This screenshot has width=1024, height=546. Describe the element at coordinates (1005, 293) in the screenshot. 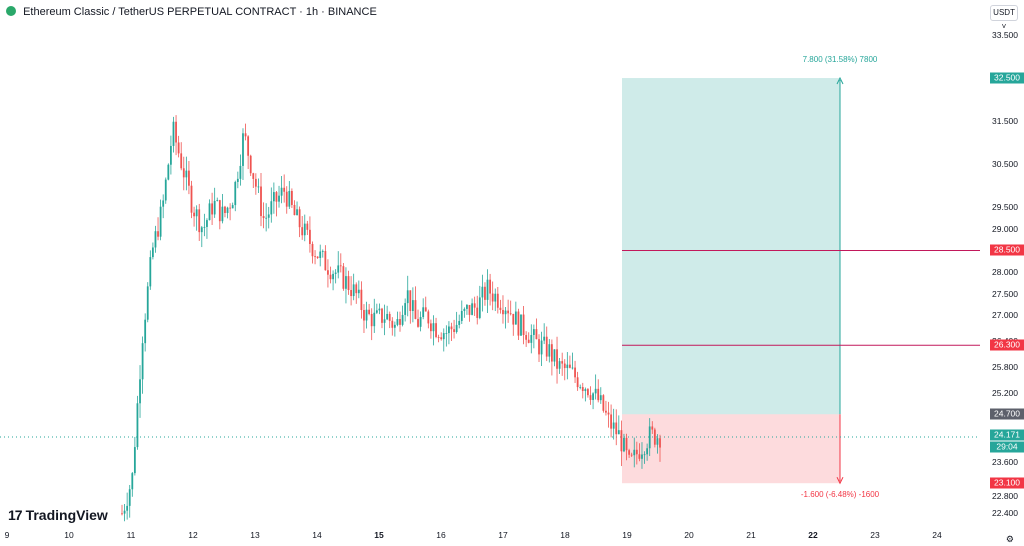

I see `price-tick: 27.500` at that location.